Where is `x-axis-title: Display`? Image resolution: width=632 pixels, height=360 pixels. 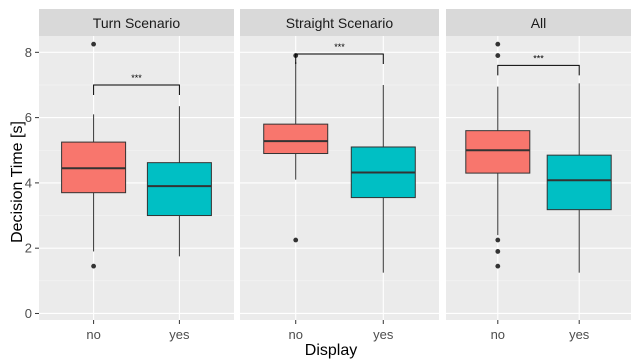 x-axis-title: Display is located at coordinates (331, 350).